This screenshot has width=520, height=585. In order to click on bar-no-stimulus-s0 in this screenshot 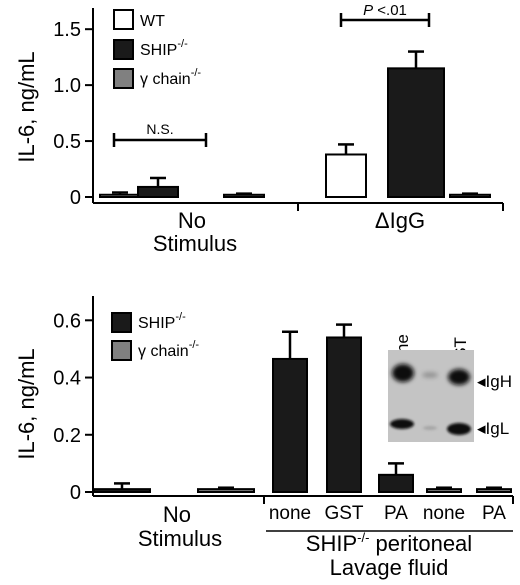, I will do `click(120, 195)`.